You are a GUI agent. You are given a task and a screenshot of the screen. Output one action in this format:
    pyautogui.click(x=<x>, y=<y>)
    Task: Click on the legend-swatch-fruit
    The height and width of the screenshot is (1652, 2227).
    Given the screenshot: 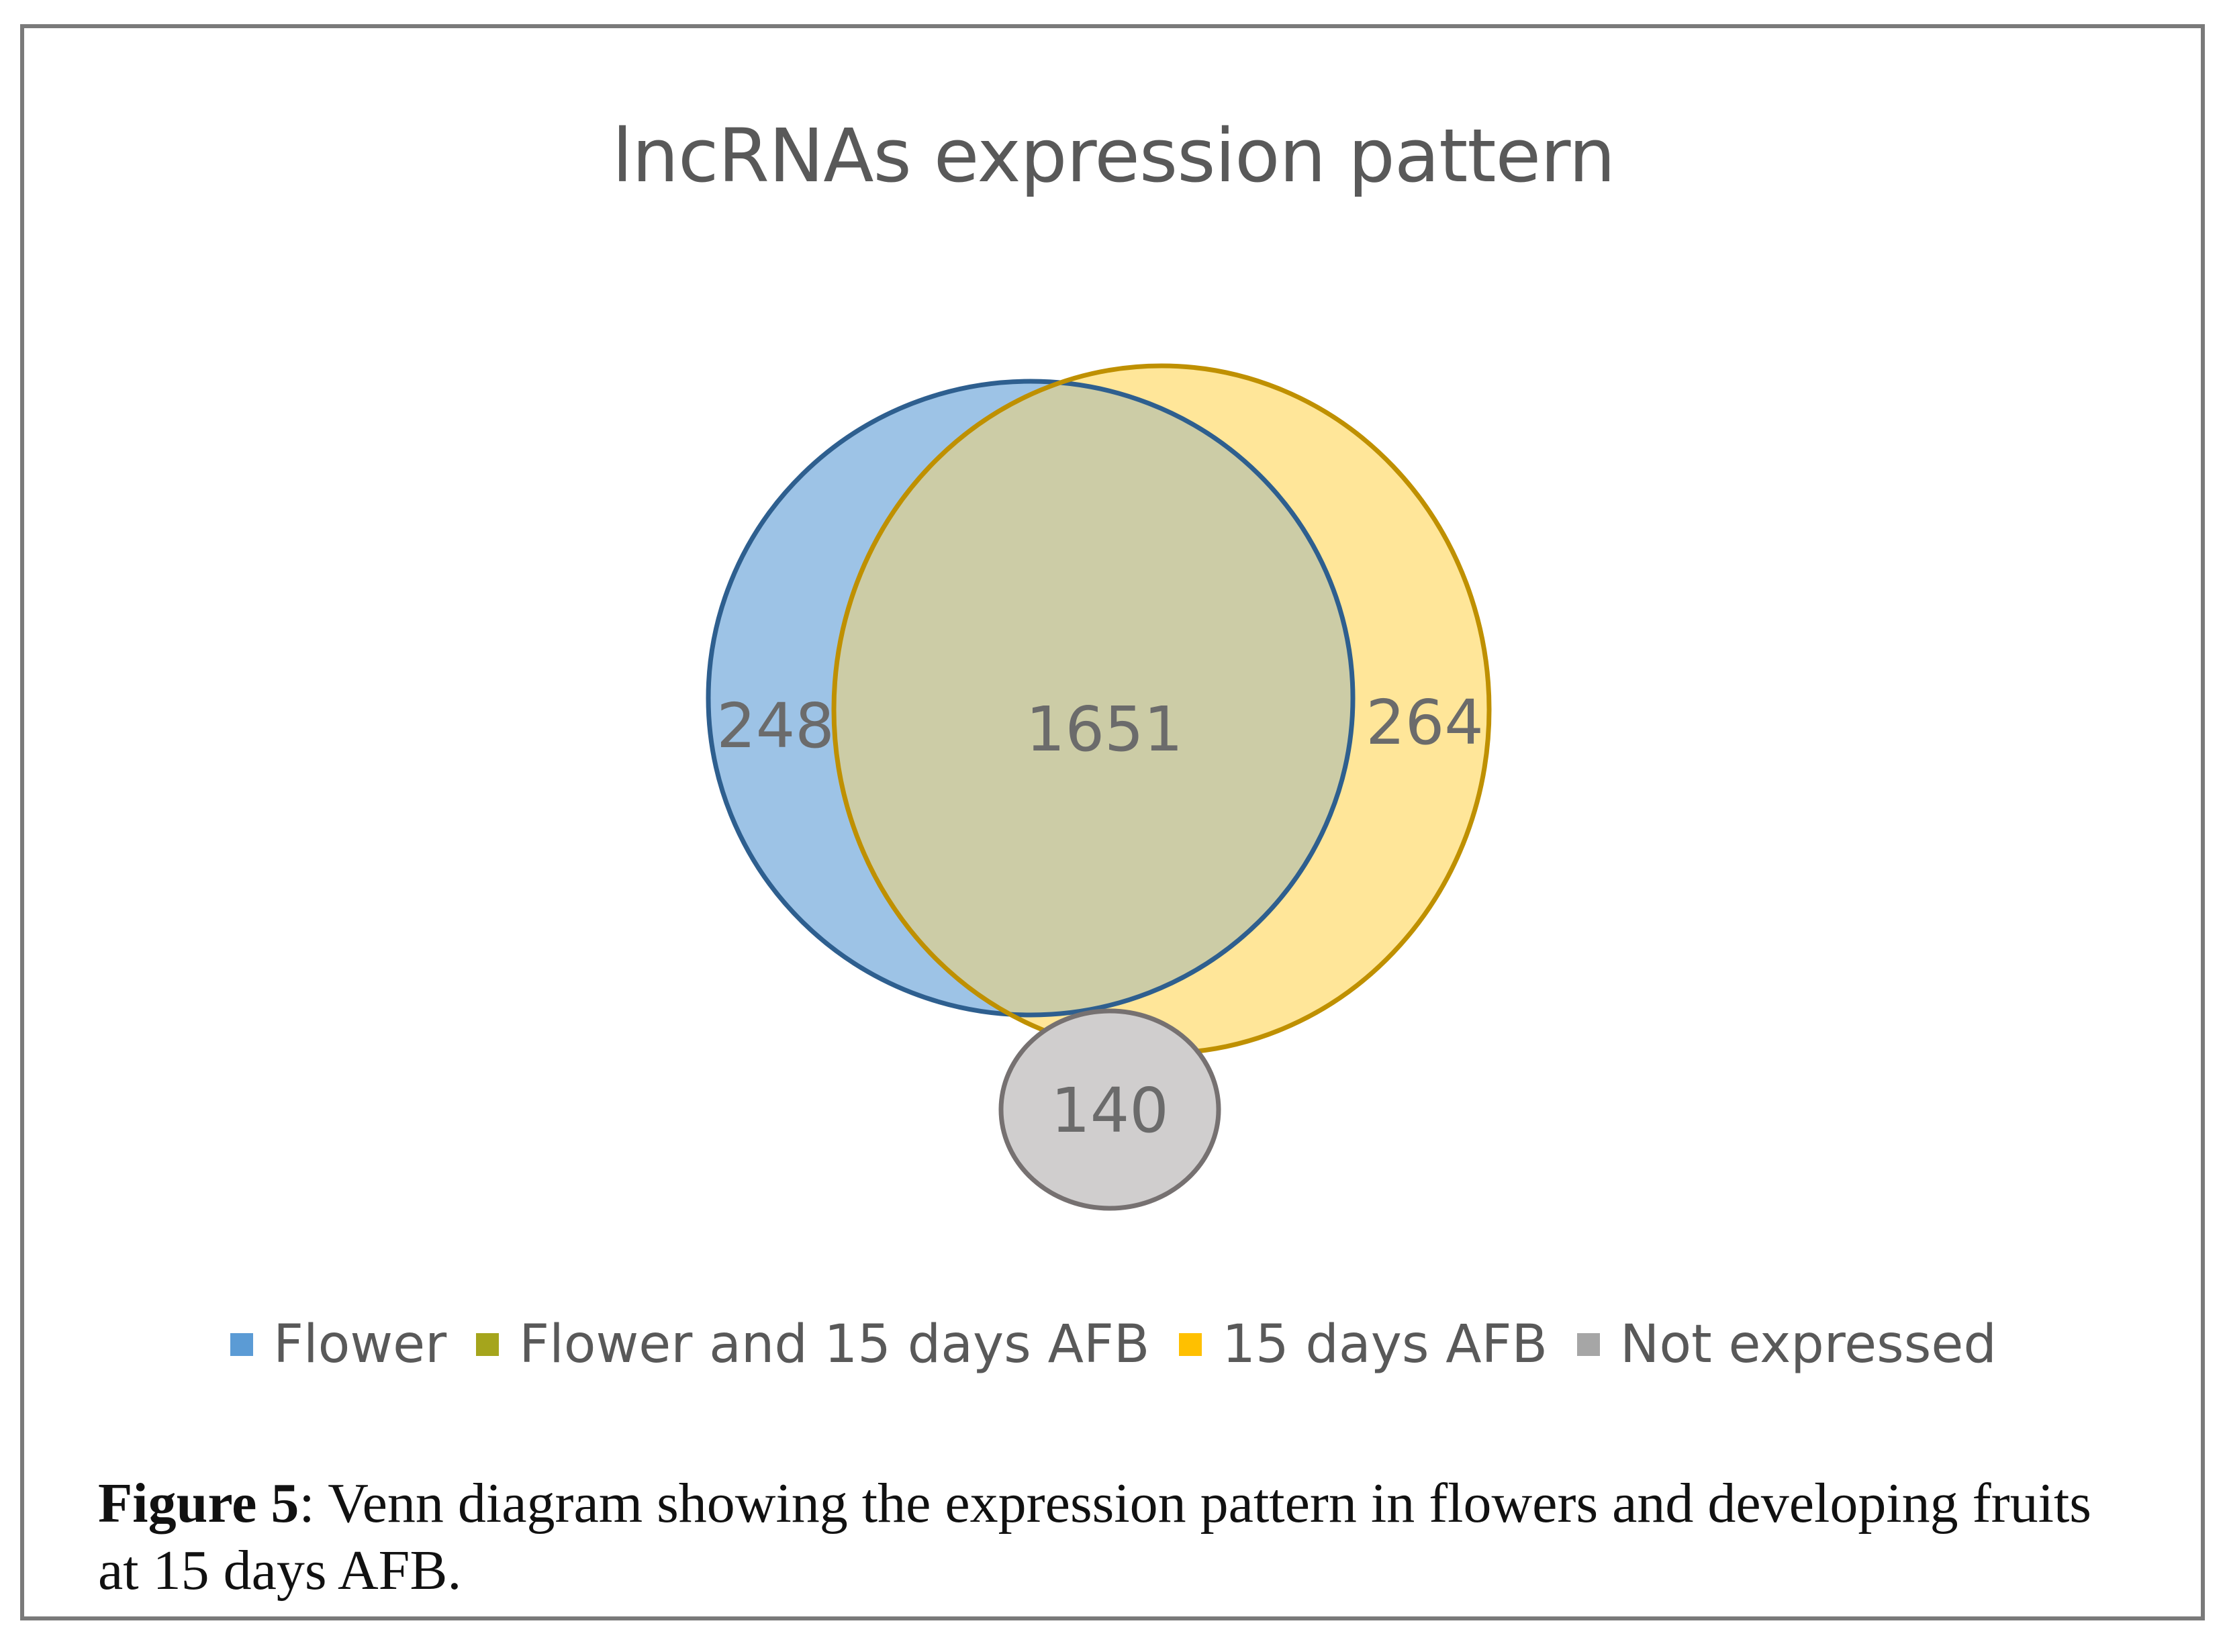 What is the action you would take?
    pyautogui.click(x=1190, y=1345)
    